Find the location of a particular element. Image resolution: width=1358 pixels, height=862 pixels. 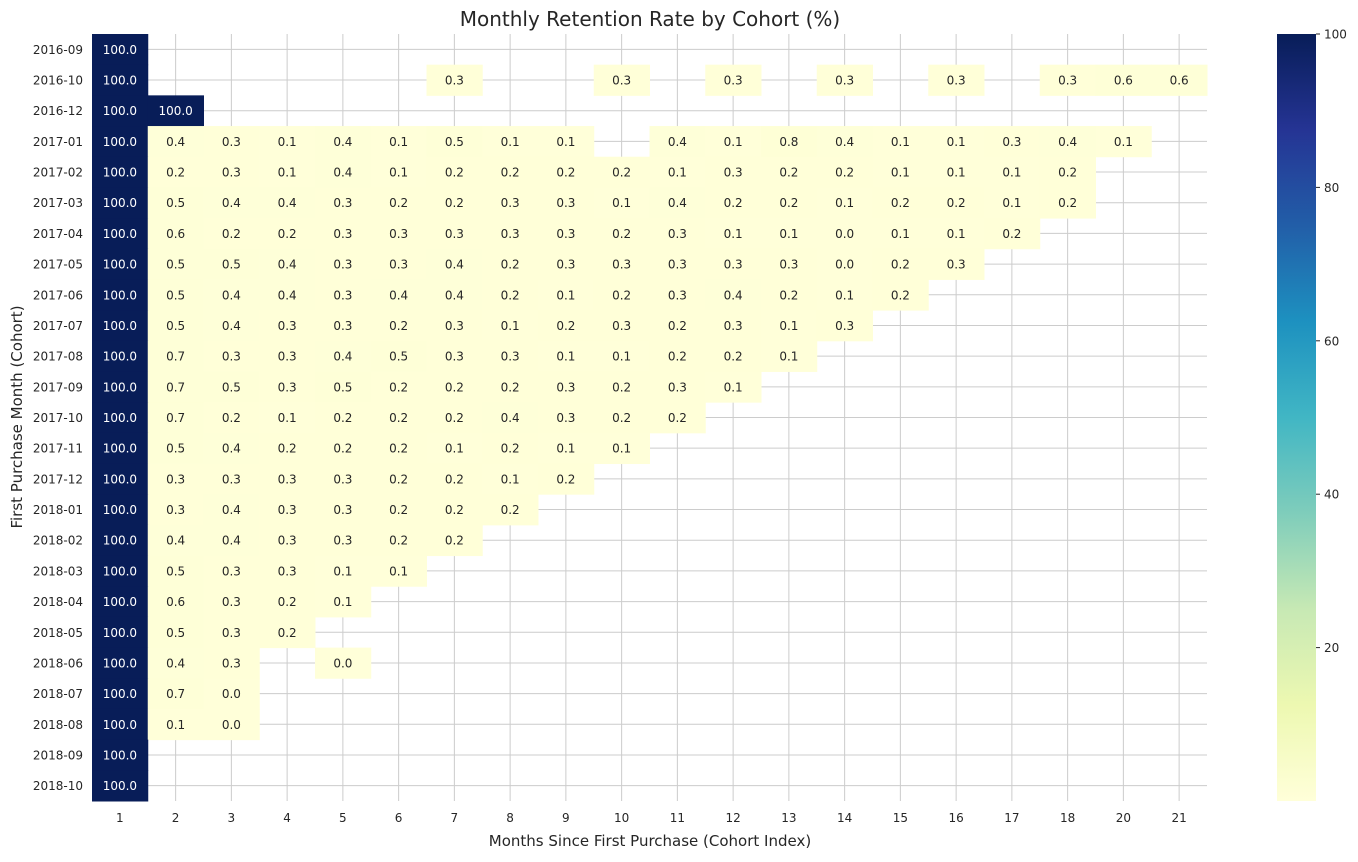

y-axis-label: First Purchase Month (Cohort) is located at coordinates (17, 416).